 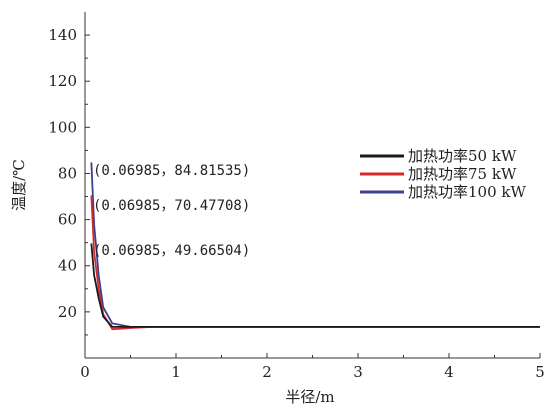 What do you see at coordinates (62, 35) in the screenshot?
I see `y-tick-label: 140` at bounding box center [62, 35].